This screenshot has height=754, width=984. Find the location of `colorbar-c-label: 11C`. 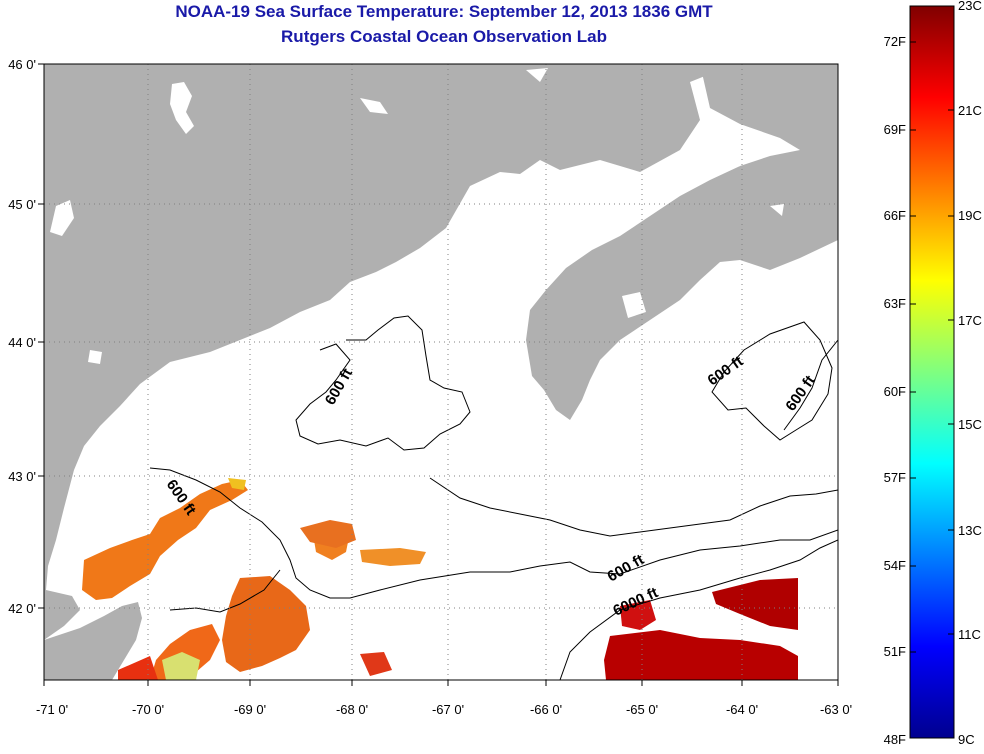

colorbar-c-label: 11C is located at coordinates (969, 634).